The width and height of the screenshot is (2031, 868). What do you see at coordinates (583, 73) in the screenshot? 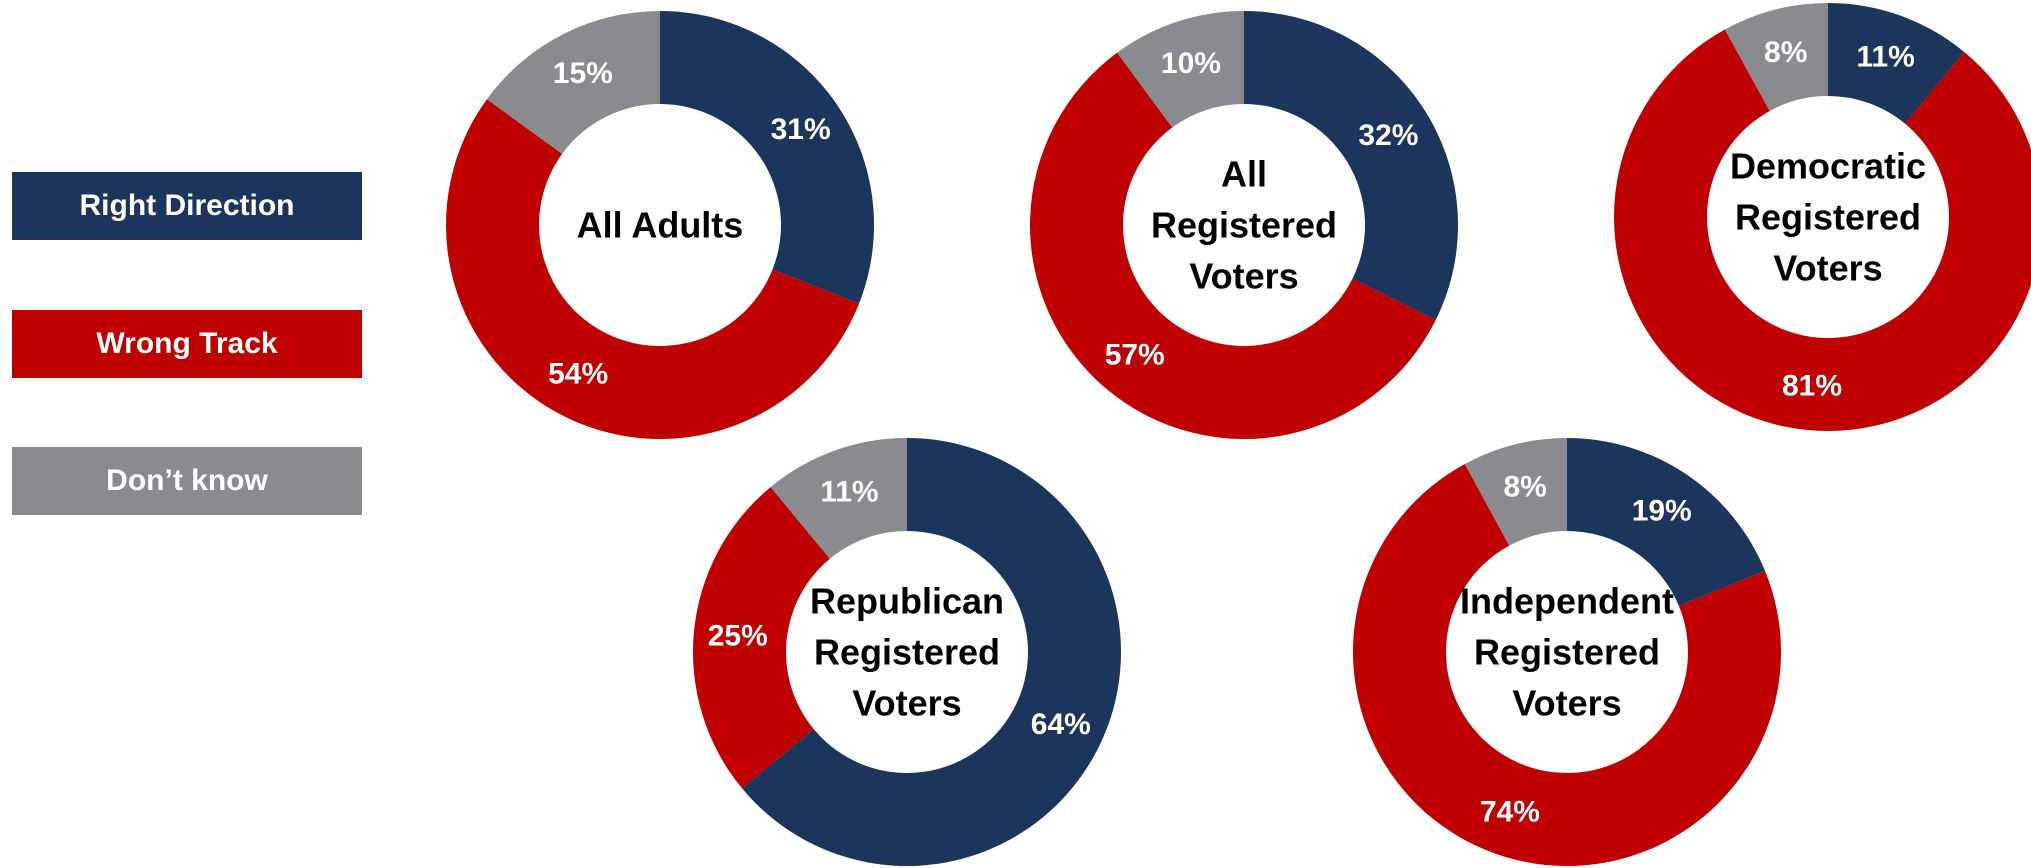
I see `slice-label-don-t-know: 15%` at bounding box center [583, 73].